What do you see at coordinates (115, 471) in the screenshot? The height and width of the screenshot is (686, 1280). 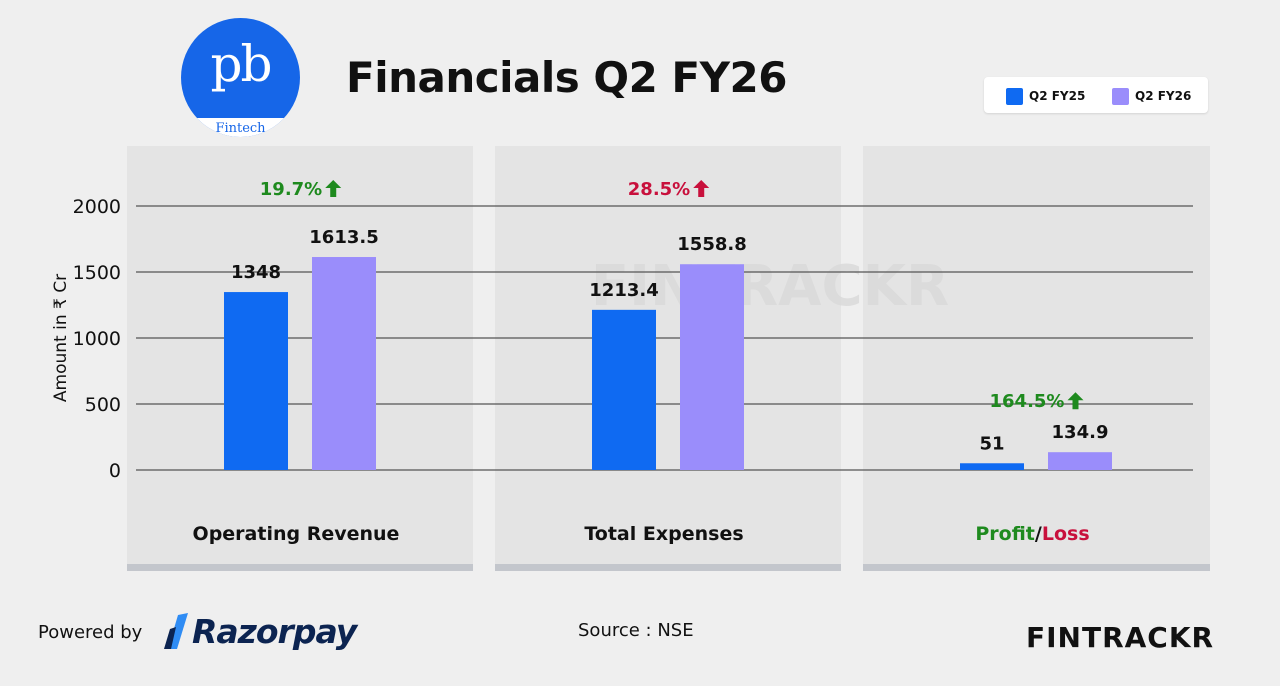 I see `y-tick-label-0: 0` at bounding box center [115, 471].